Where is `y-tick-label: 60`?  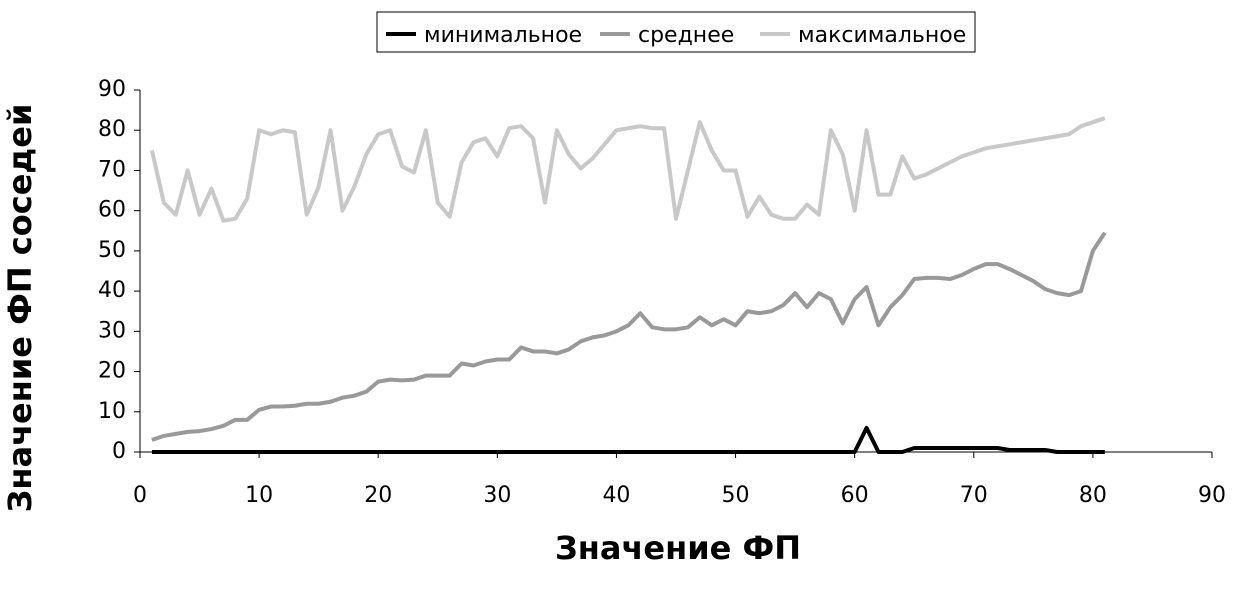 y-tick-label: 60 is located at coordinates (112, 210).